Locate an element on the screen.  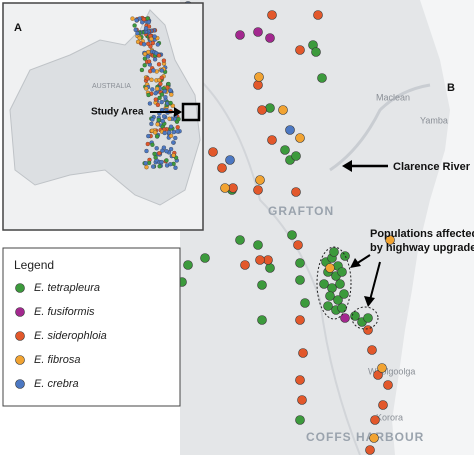
place-label: Woolgoolga is located at coordinates (391, 371).